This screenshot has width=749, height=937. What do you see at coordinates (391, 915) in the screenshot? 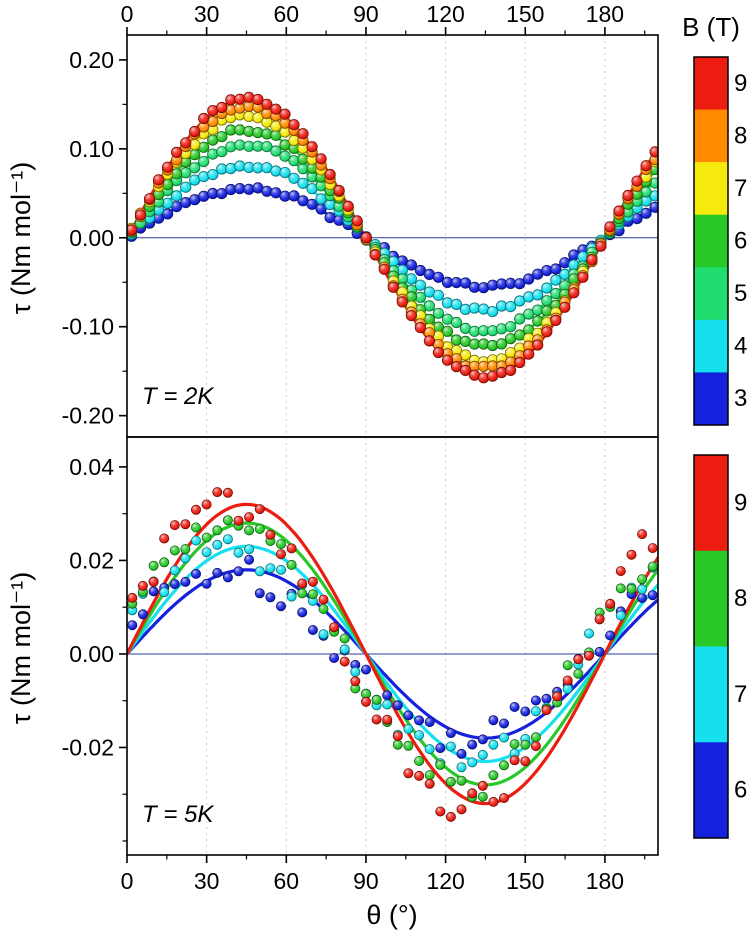
I see `x-axis-label: θ (°)` at bounding box center [391, 915].